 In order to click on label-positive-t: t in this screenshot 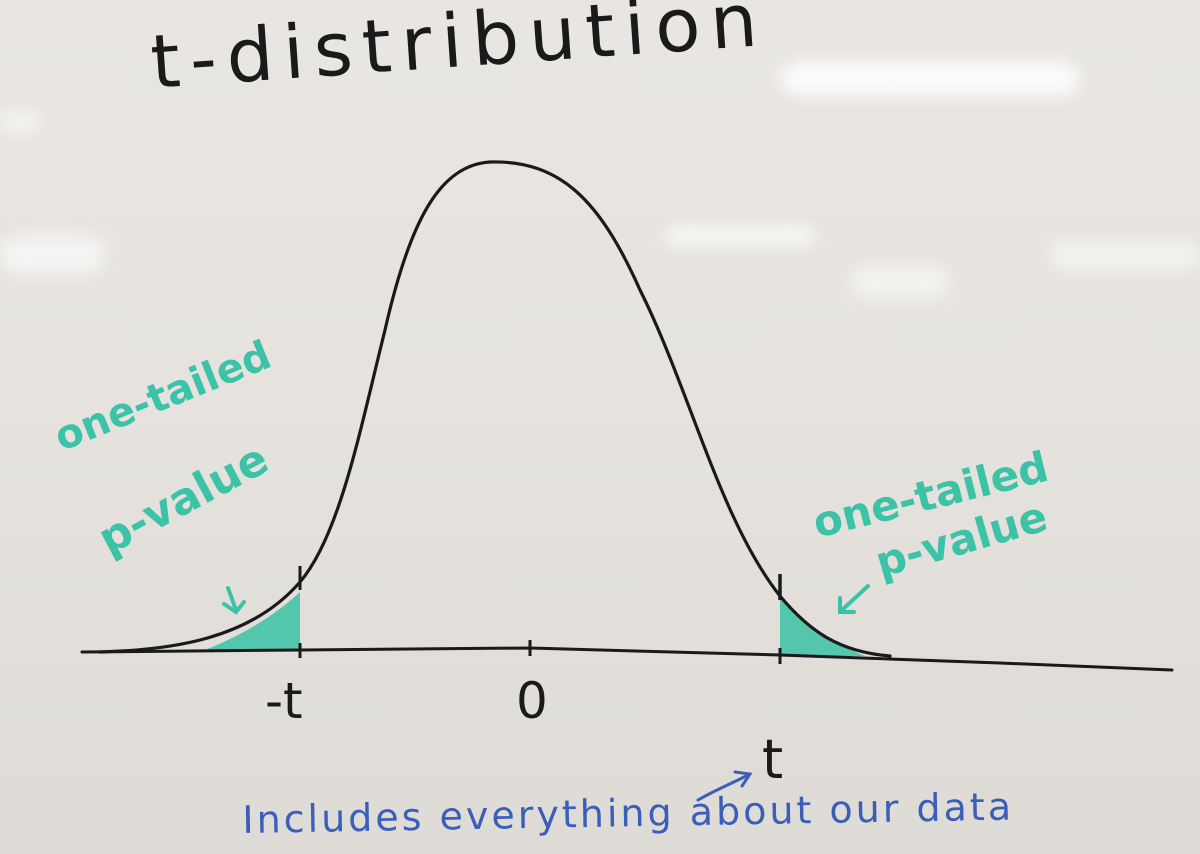, I will do `click(773, 759)`.